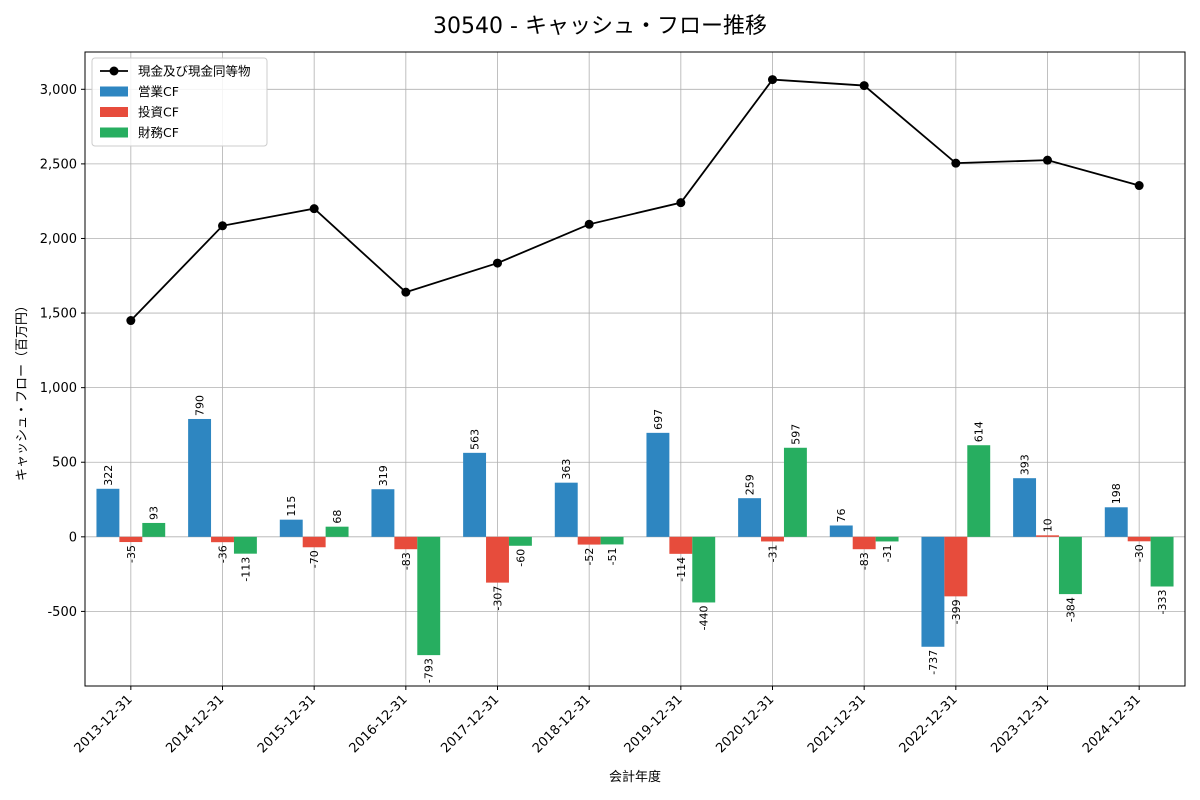  What do you see at coordinates (64, 463) in the screenshot?
I see `y-tick-label: 500` at bounding box center [64, 463].